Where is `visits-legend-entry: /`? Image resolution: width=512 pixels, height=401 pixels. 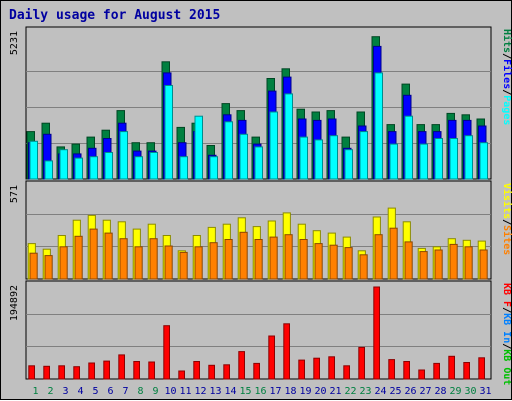
visits-legend-entry: / is located at coordinates (506, 222).